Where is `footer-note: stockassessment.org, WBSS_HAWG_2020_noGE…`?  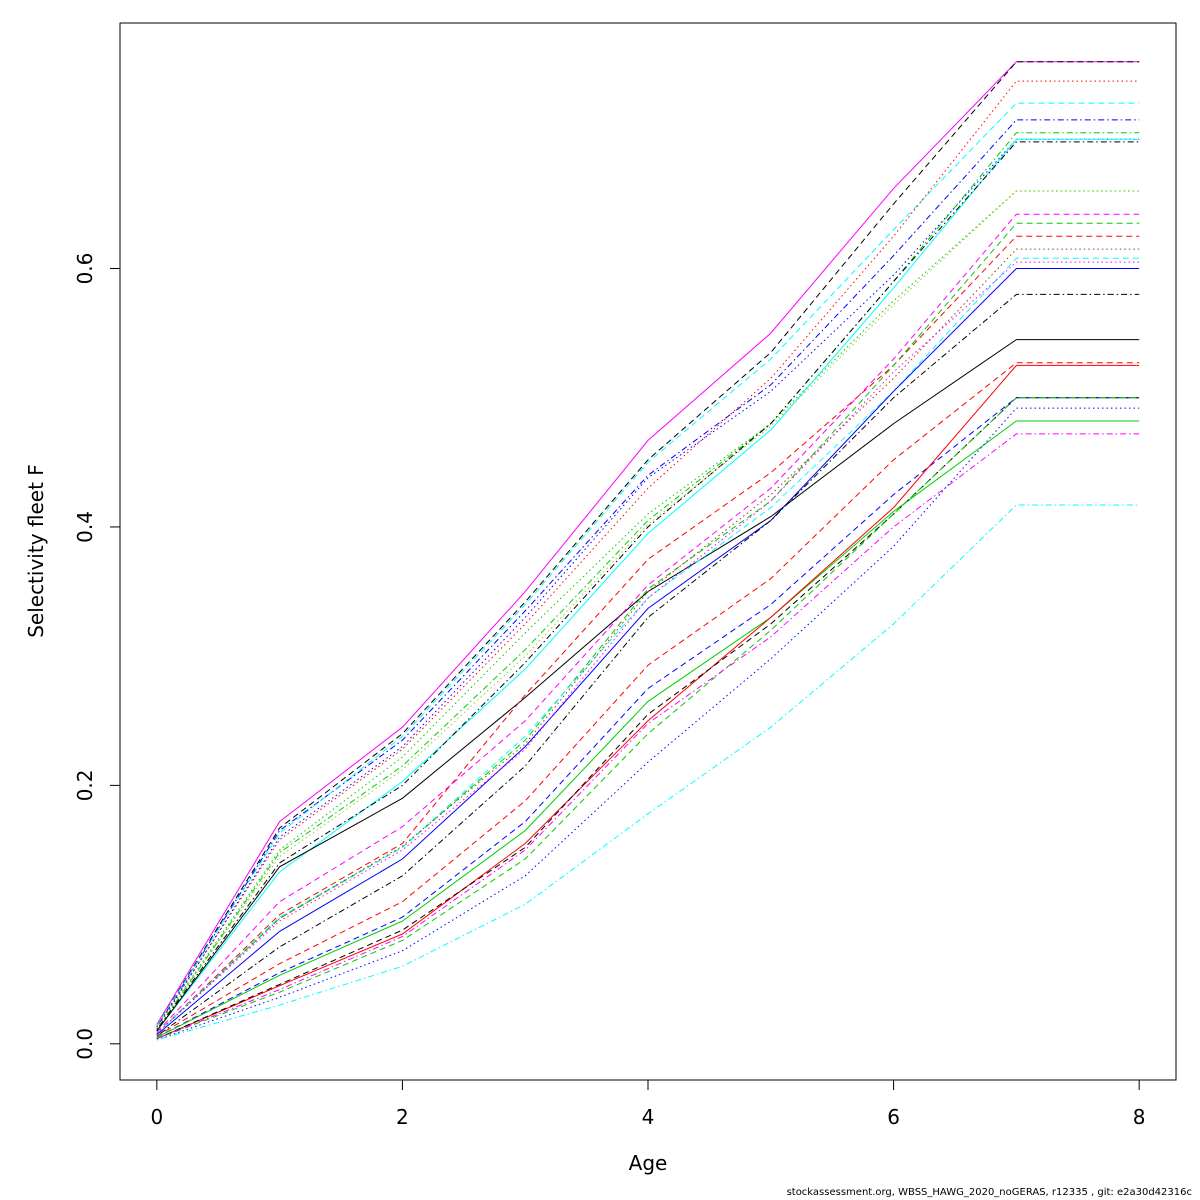
footer-note: stockassessment.org, WBSS_HAWG_2020_noGE… is located at coordinates (989, 1192).